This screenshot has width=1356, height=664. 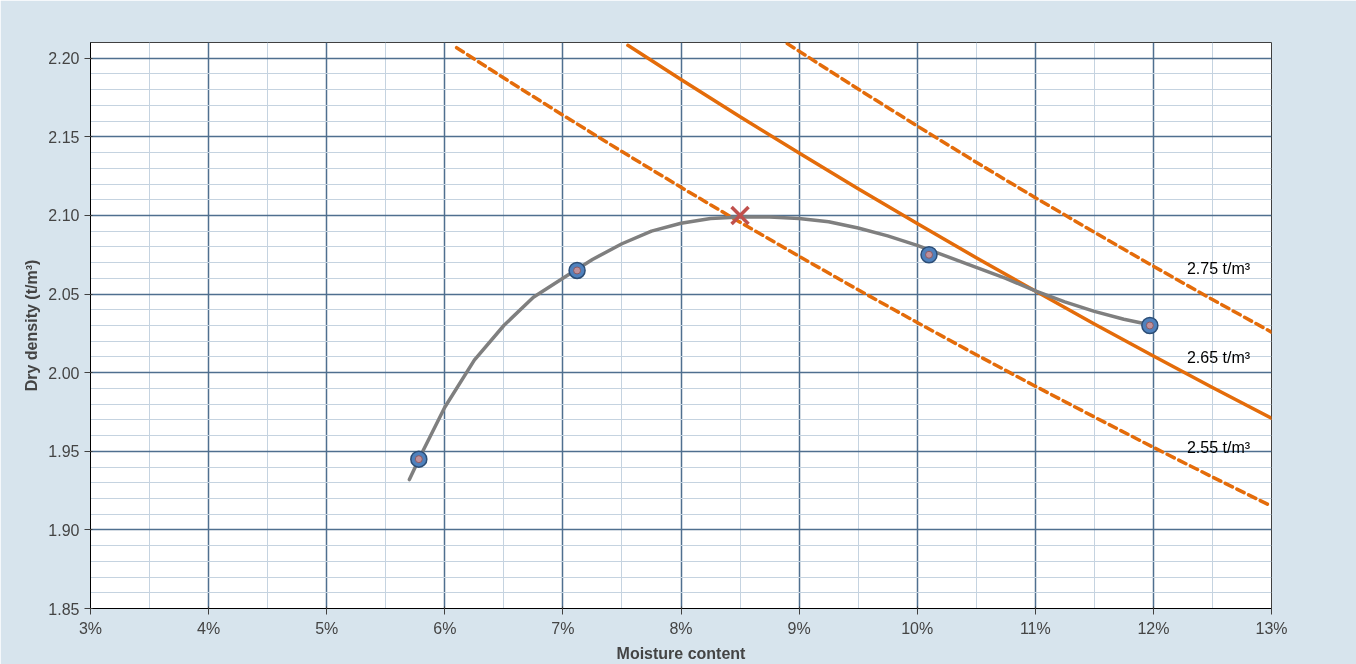 What do you see at coordinates (64, 530) in the screenshot?
I see `y-tick-label: 1.90` at bounding box center [64, 530].